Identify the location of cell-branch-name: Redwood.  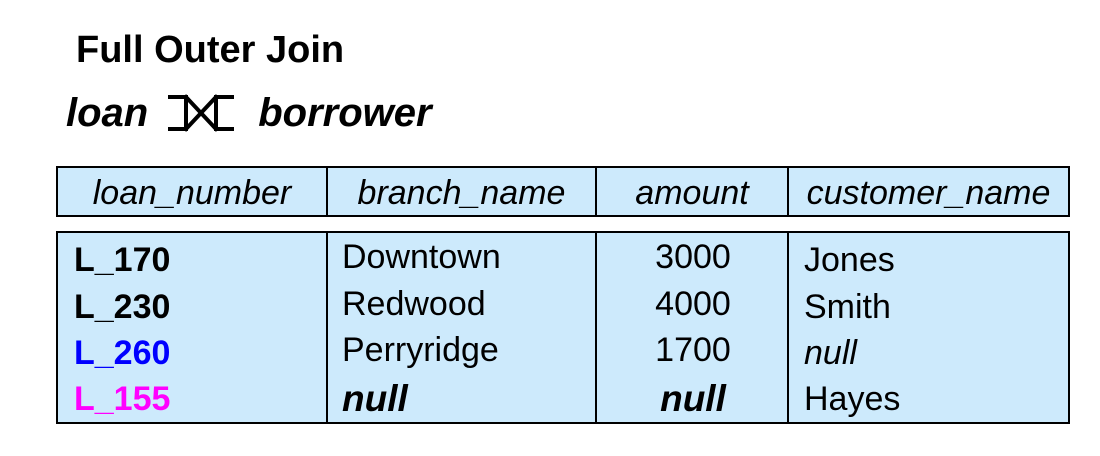
(414, 304).